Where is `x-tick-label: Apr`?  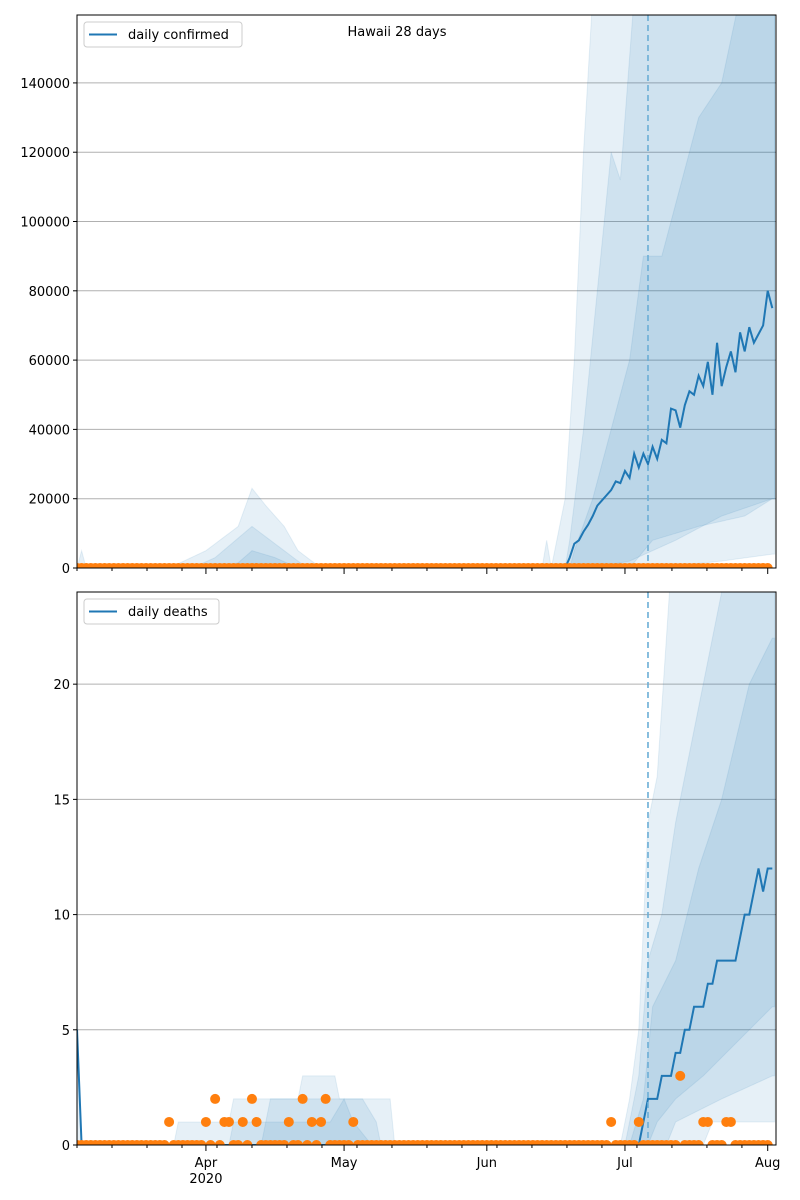
x-tick-label: Apr is located at coordinates (206, 1163).